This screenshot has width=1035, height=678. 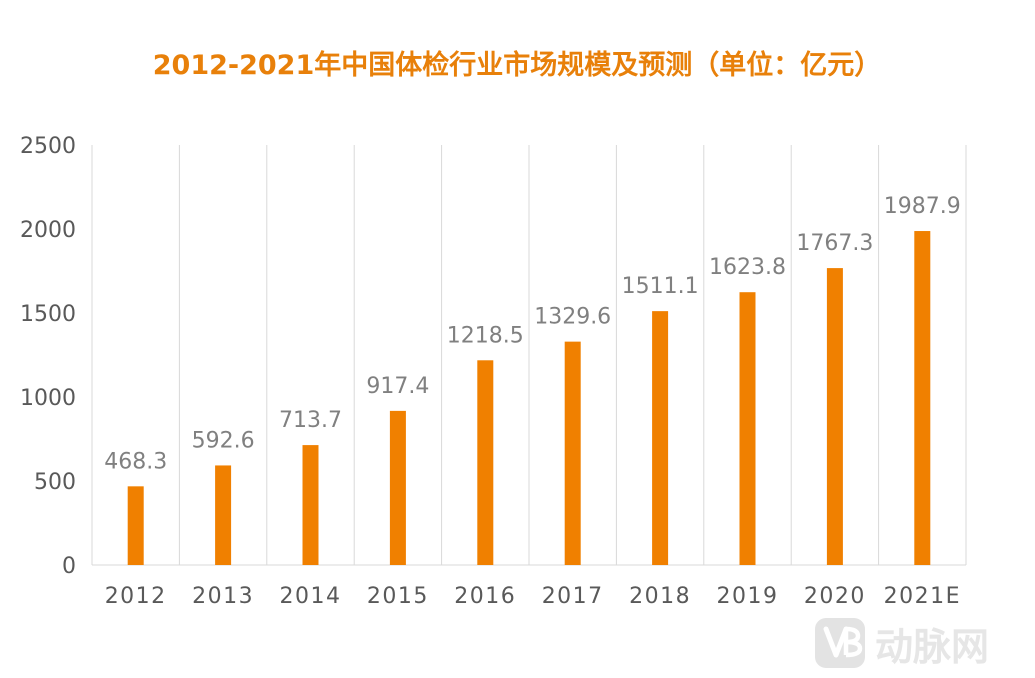 I want to click on data-label-2012: 468.3, so click(x=135, y=461).